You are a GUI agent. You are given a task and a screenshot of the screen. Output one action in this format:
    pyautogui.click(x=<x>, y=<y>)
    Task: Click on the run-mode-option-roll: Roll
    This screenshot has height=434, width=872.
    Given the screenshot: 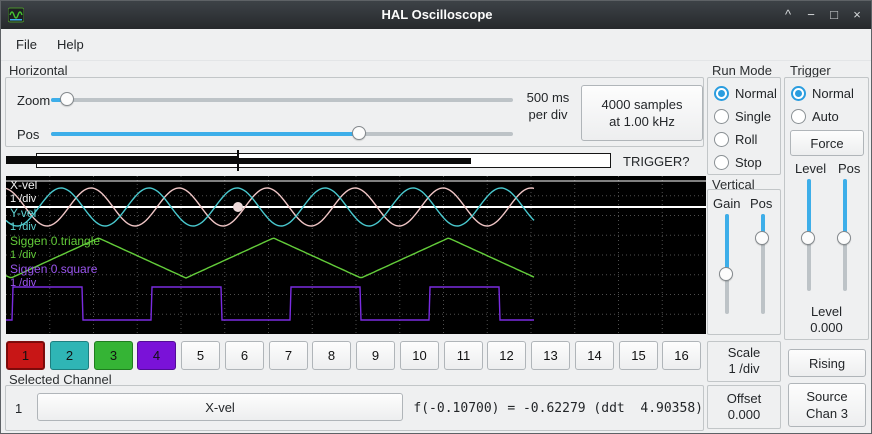 What is the action you would take?
    pyautogui.click(x=745, y=139)
    